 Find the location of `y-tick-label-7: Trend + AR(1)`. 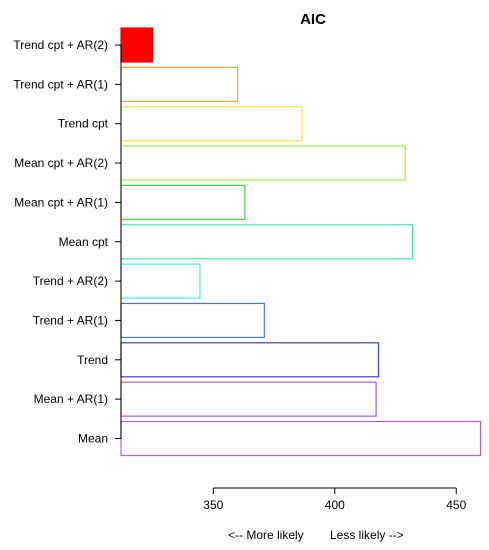

y-tick-label-7: Trend + AR(1) is located at coordinates (70, 320).